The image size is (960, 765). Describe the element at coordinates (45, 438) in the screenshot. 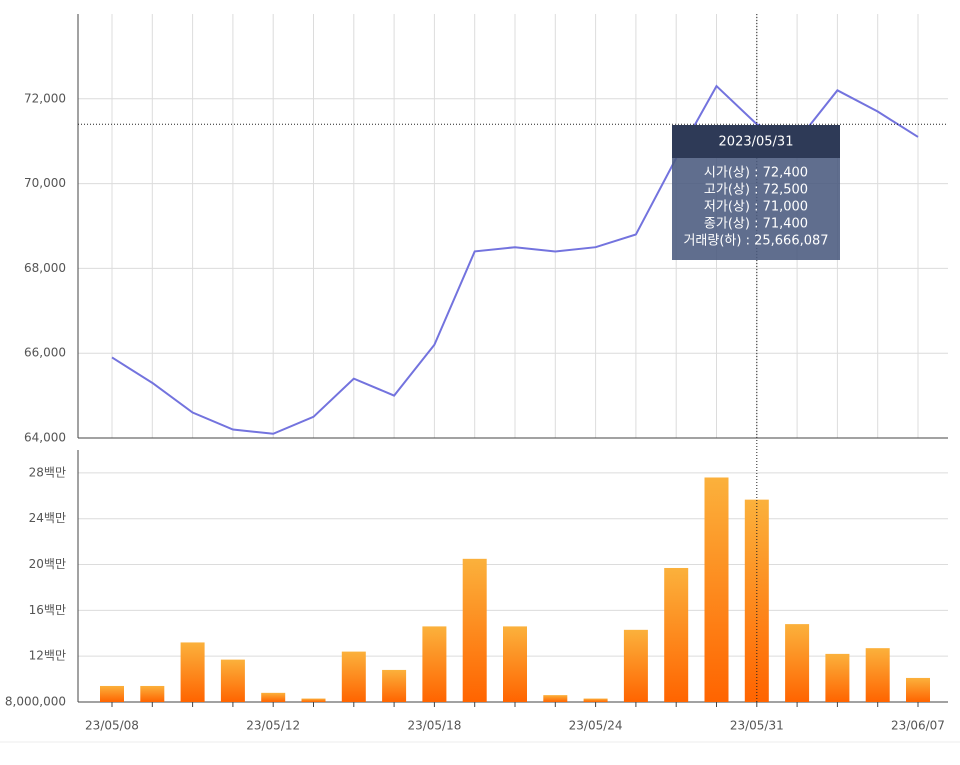

I see `y-tick-label: 64,000` at that location.